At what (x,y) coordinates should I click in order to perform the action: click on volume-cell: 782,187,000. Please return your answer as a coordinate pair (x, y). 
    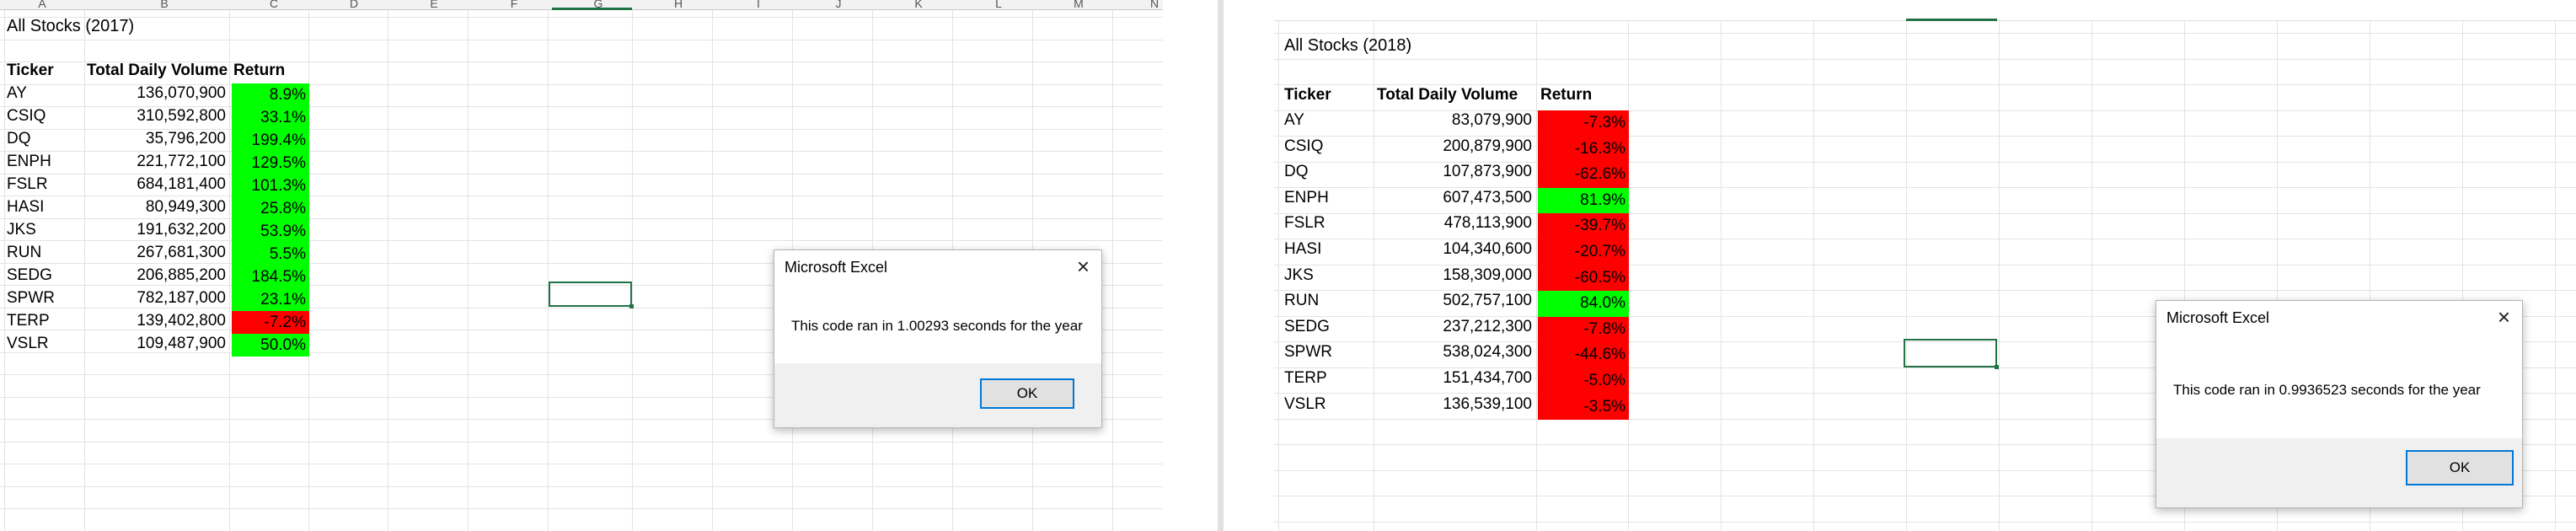
    Looking at the image, I should click on (181, 298).